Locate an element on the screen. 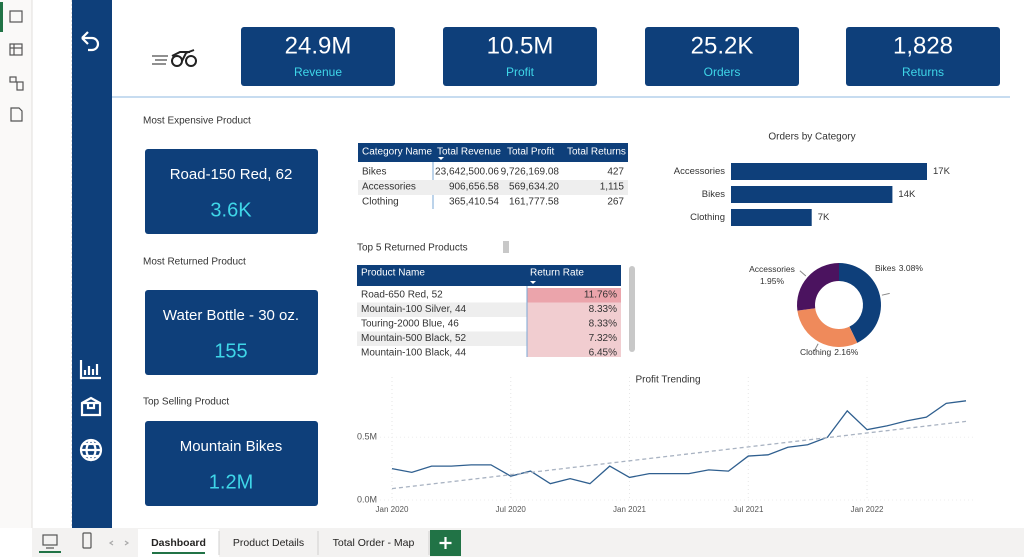 Image resolution: width=1024 pixels, height=557 pixels. kpi-value: 25.2K is located at coordinates (722, 45).